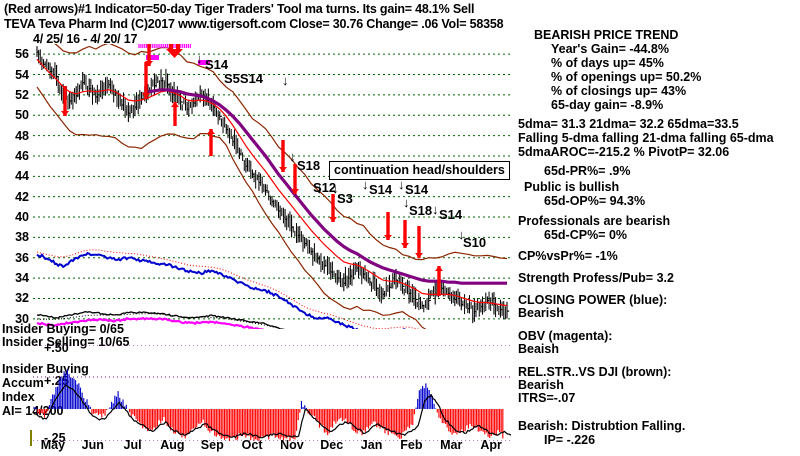 Image resolution: width=800 pixels, height=456 pixels. I want to click on relstr-label: REL.STR..VS DJI (brown):, so click(595, 372).